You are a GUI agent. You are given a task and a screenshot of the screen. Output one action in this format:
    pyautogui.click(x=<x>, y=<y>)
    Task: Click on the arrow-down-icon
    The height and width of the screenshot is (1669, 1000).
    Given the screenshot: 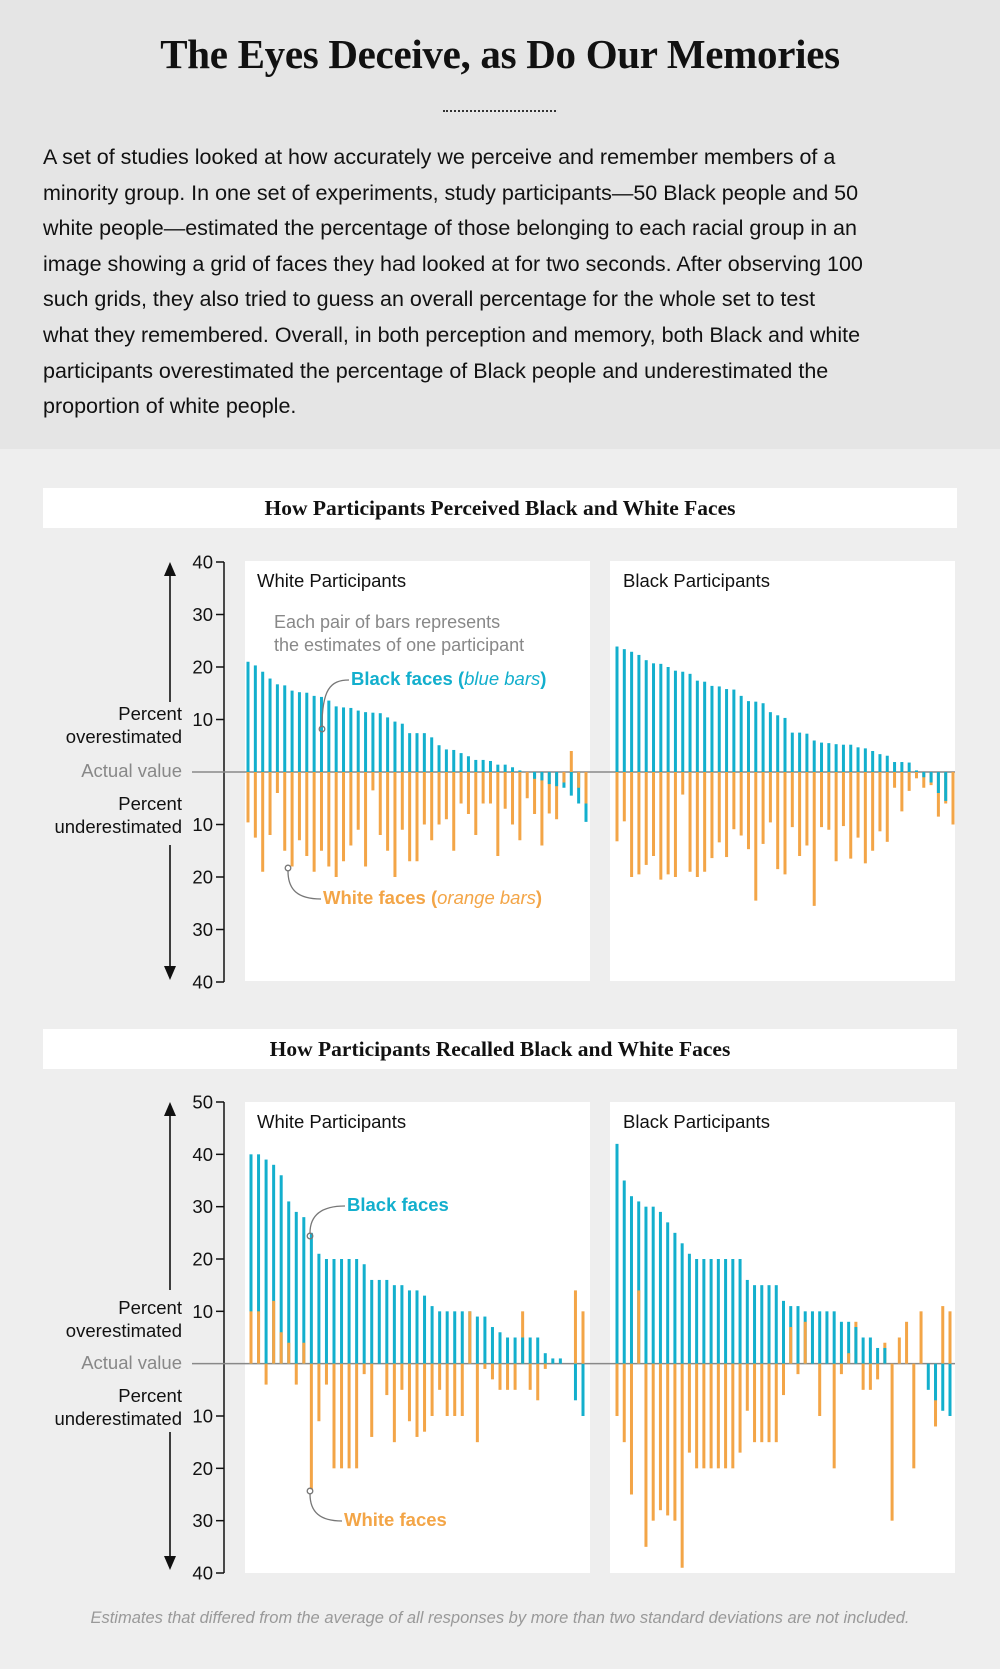 What is the action you would take?
    pyautogui.click(x=170, y=1563)
    